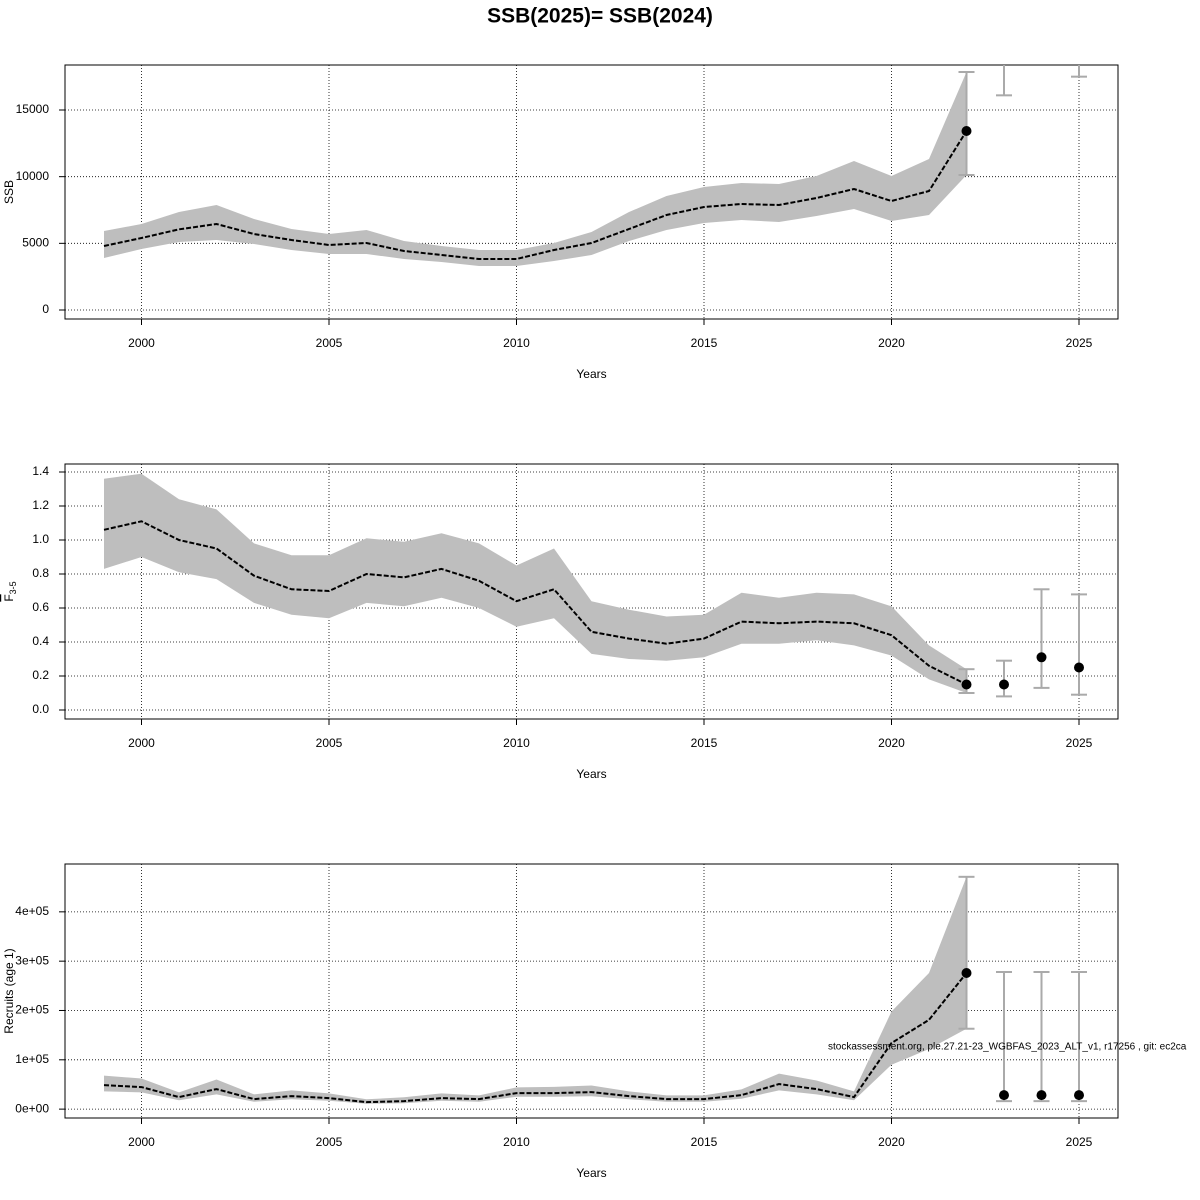 The image size is (1200, 1200). What do you see at coordinates (40, 607) in the screenshot?
I see `y-tick-label: 0.6` at bounding box center [40, 607].